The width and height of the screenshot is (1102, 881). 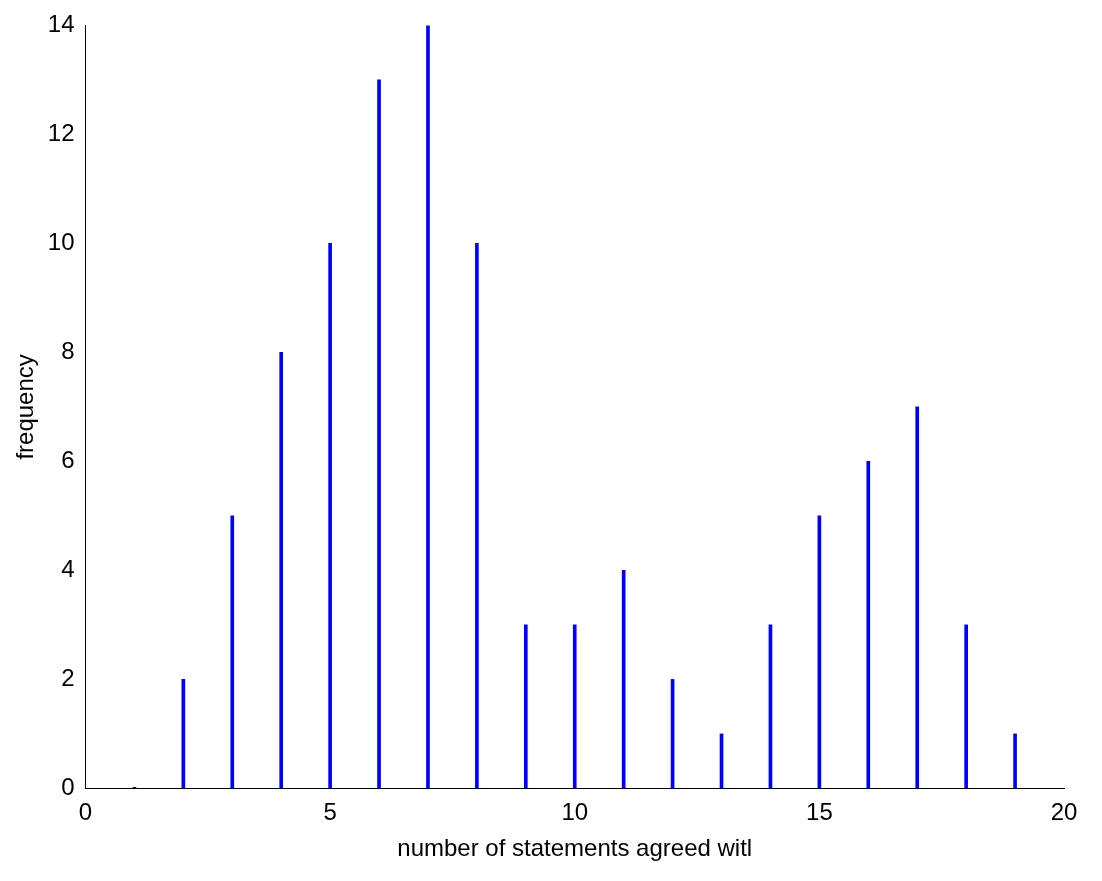 What do you see at coordinates (1064, 812) in the screenshot?
I see `x-tick-label: 20` at bounding box center [1064, 812].